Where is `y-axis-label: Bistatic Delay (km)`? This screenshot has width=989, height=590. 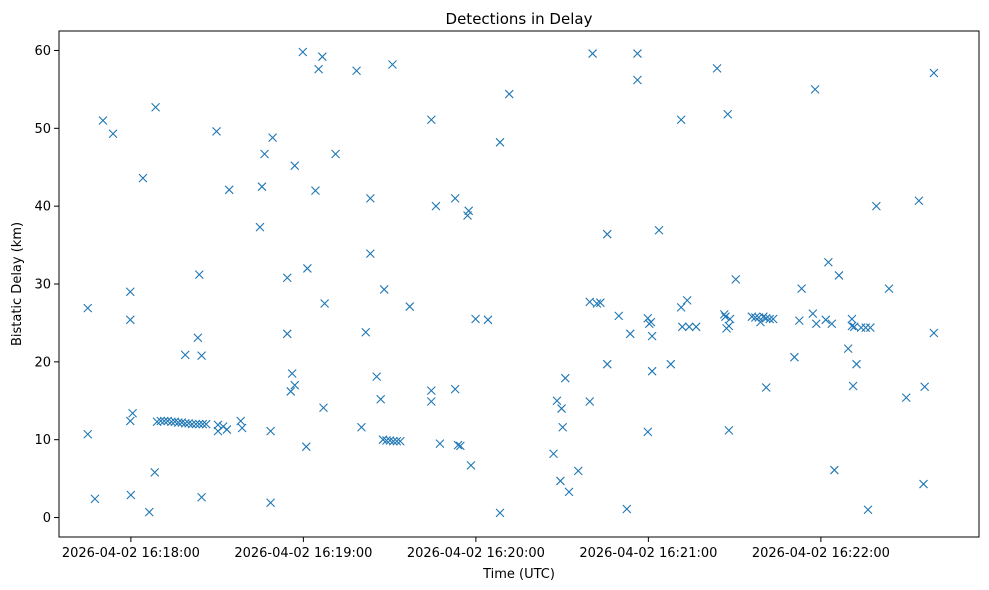 y-axis-label: Bistatic Delay (km) is located at coordinates (17, 284).